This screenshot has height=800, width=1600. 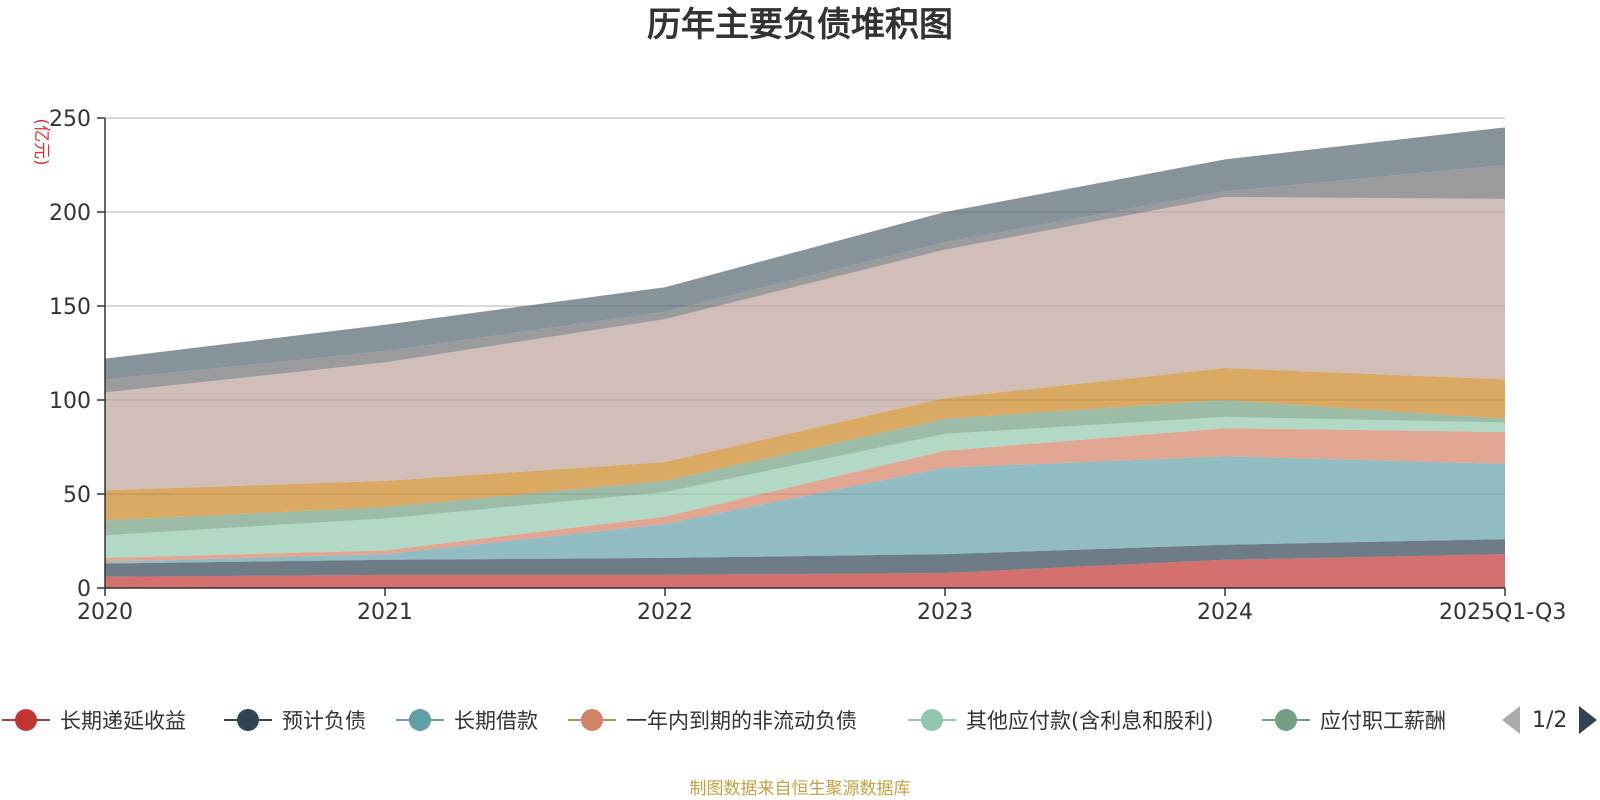 What do you see at coordinates (70, 119) in the screenshot?
I see `y-tick-label: 250` at bounding box center [70, 119].